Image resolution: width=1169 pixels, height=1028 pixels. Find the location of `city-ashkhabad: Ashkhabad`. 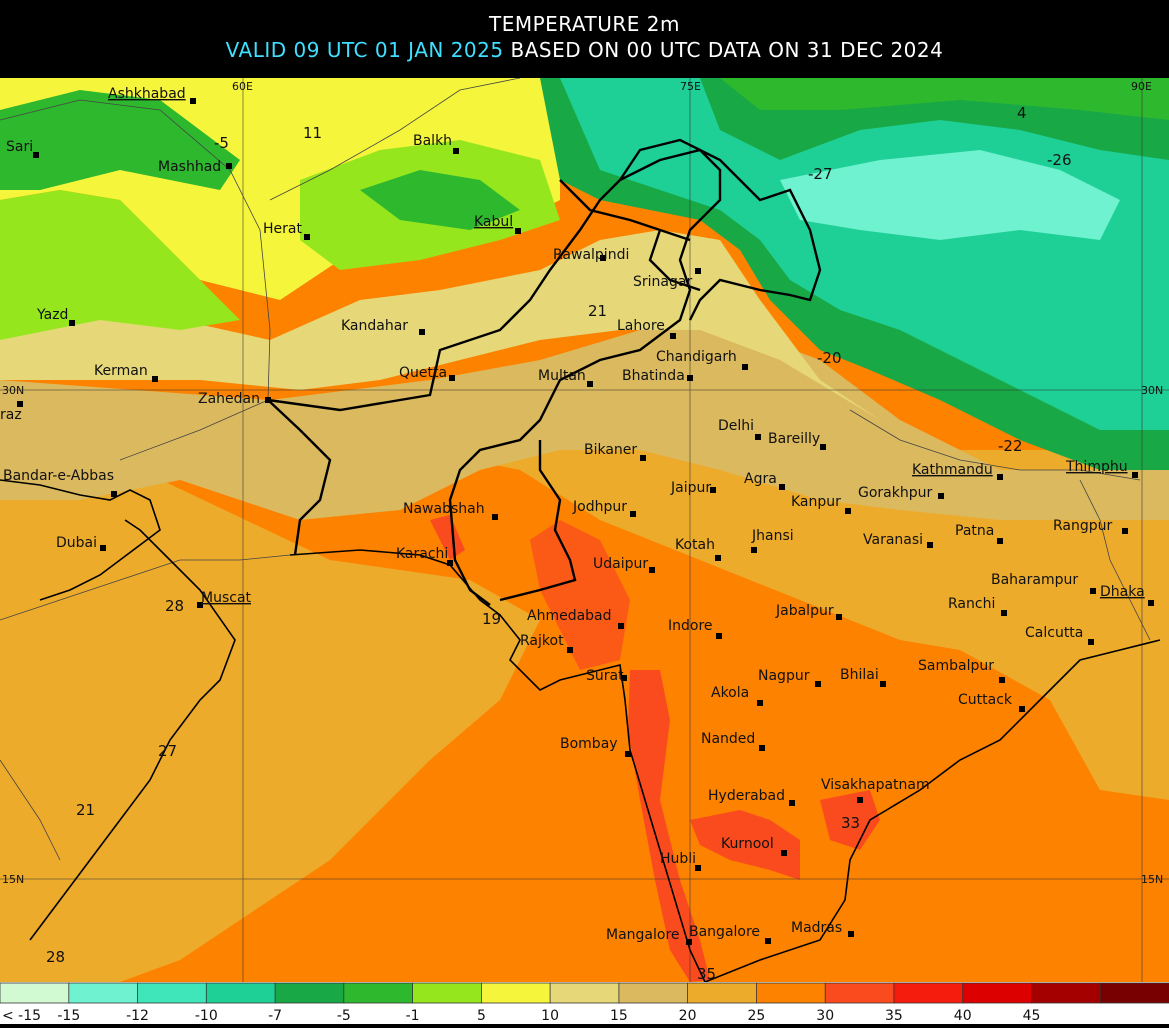

city-ashkhabad: Ashkhabad is located at coordinates (152, 95).